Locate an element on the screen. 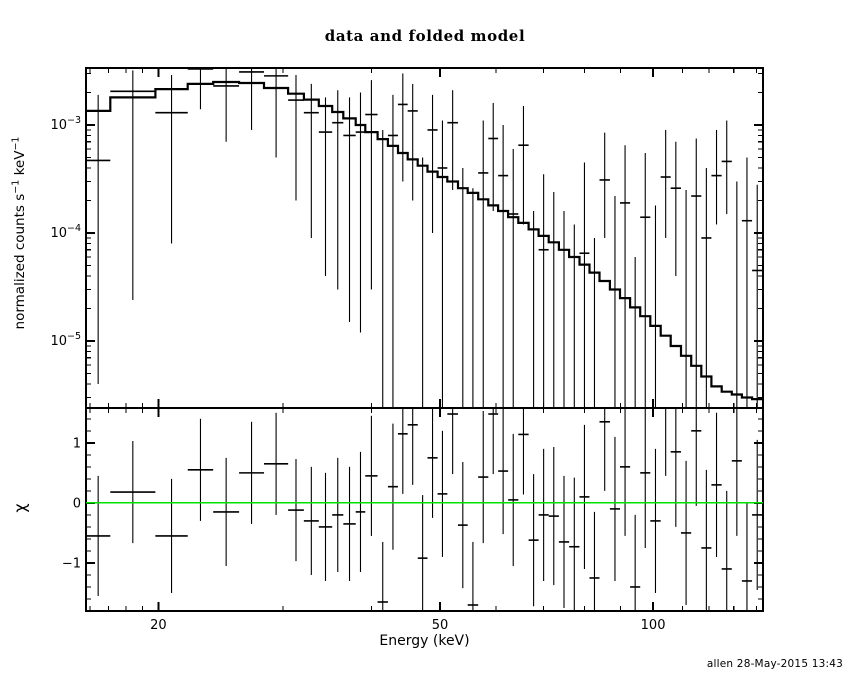  y-tick-label: −1 is located at coordinates (71, 563).